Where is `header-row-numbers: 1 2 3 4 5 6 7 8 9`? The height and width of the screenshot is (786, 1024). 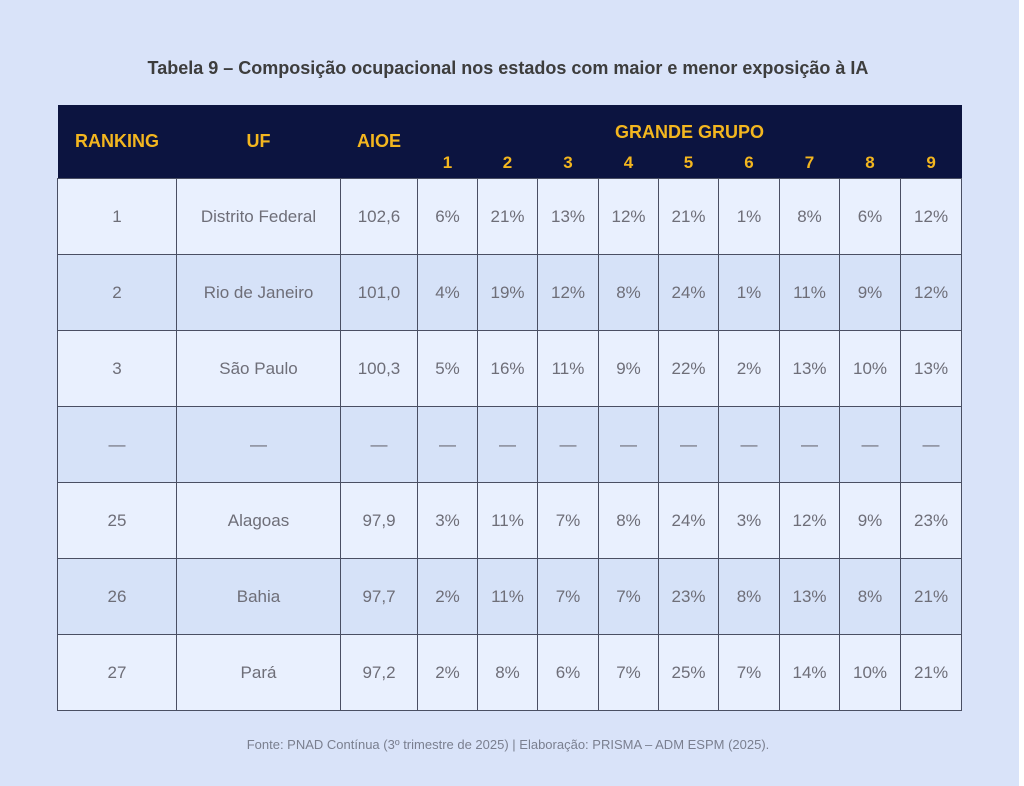 header-row-numbers: 1 2 3 4 5 6 7 8 9 is located at coordinates (510, 163).